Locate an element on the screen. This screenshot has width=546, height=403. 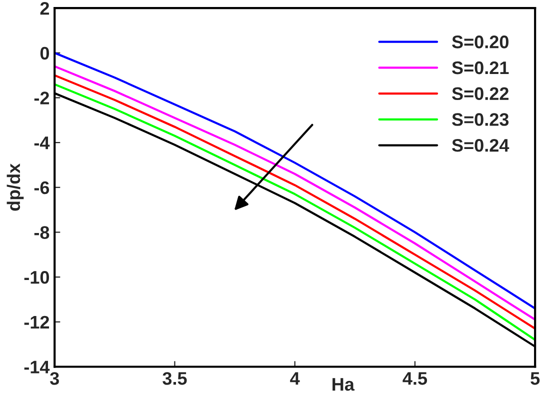
x-tick-label: 3 is located at coordinates (54, 378).